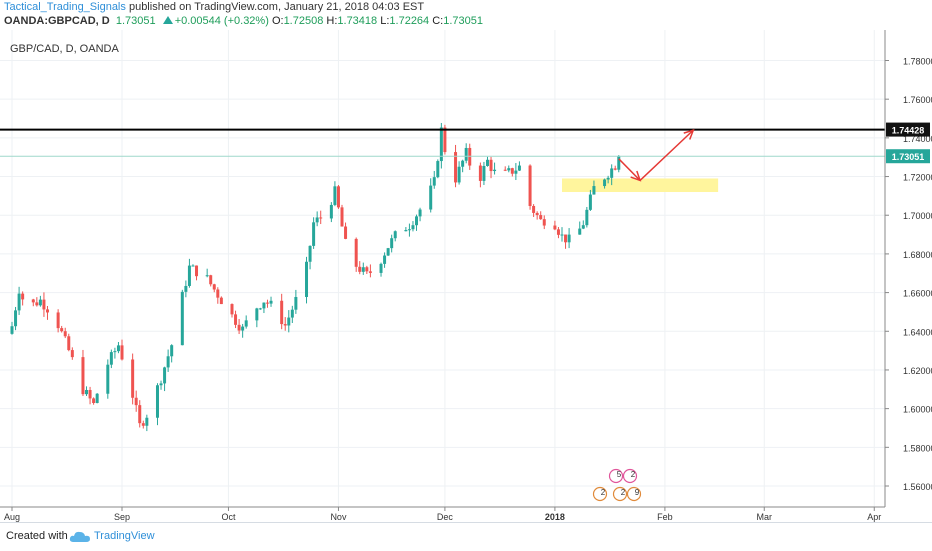 This screenshot has height=551, width=932. Describe the element at coordinates (917, 216) in the screenshot. I see `y-tick-label: 1.70000` at that location.